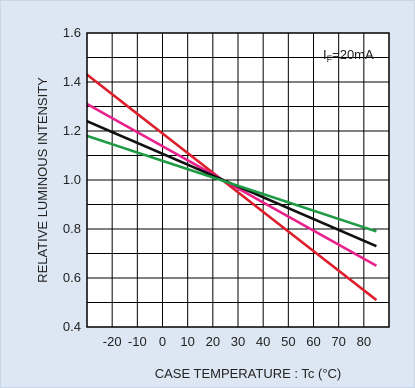 Image resolution: width=415 pixels, height=388 pixels. What do you see at coordinates (238, 341) in the screenshot?
I see `x-tick-label: 30` at bounding box center [238, 341].